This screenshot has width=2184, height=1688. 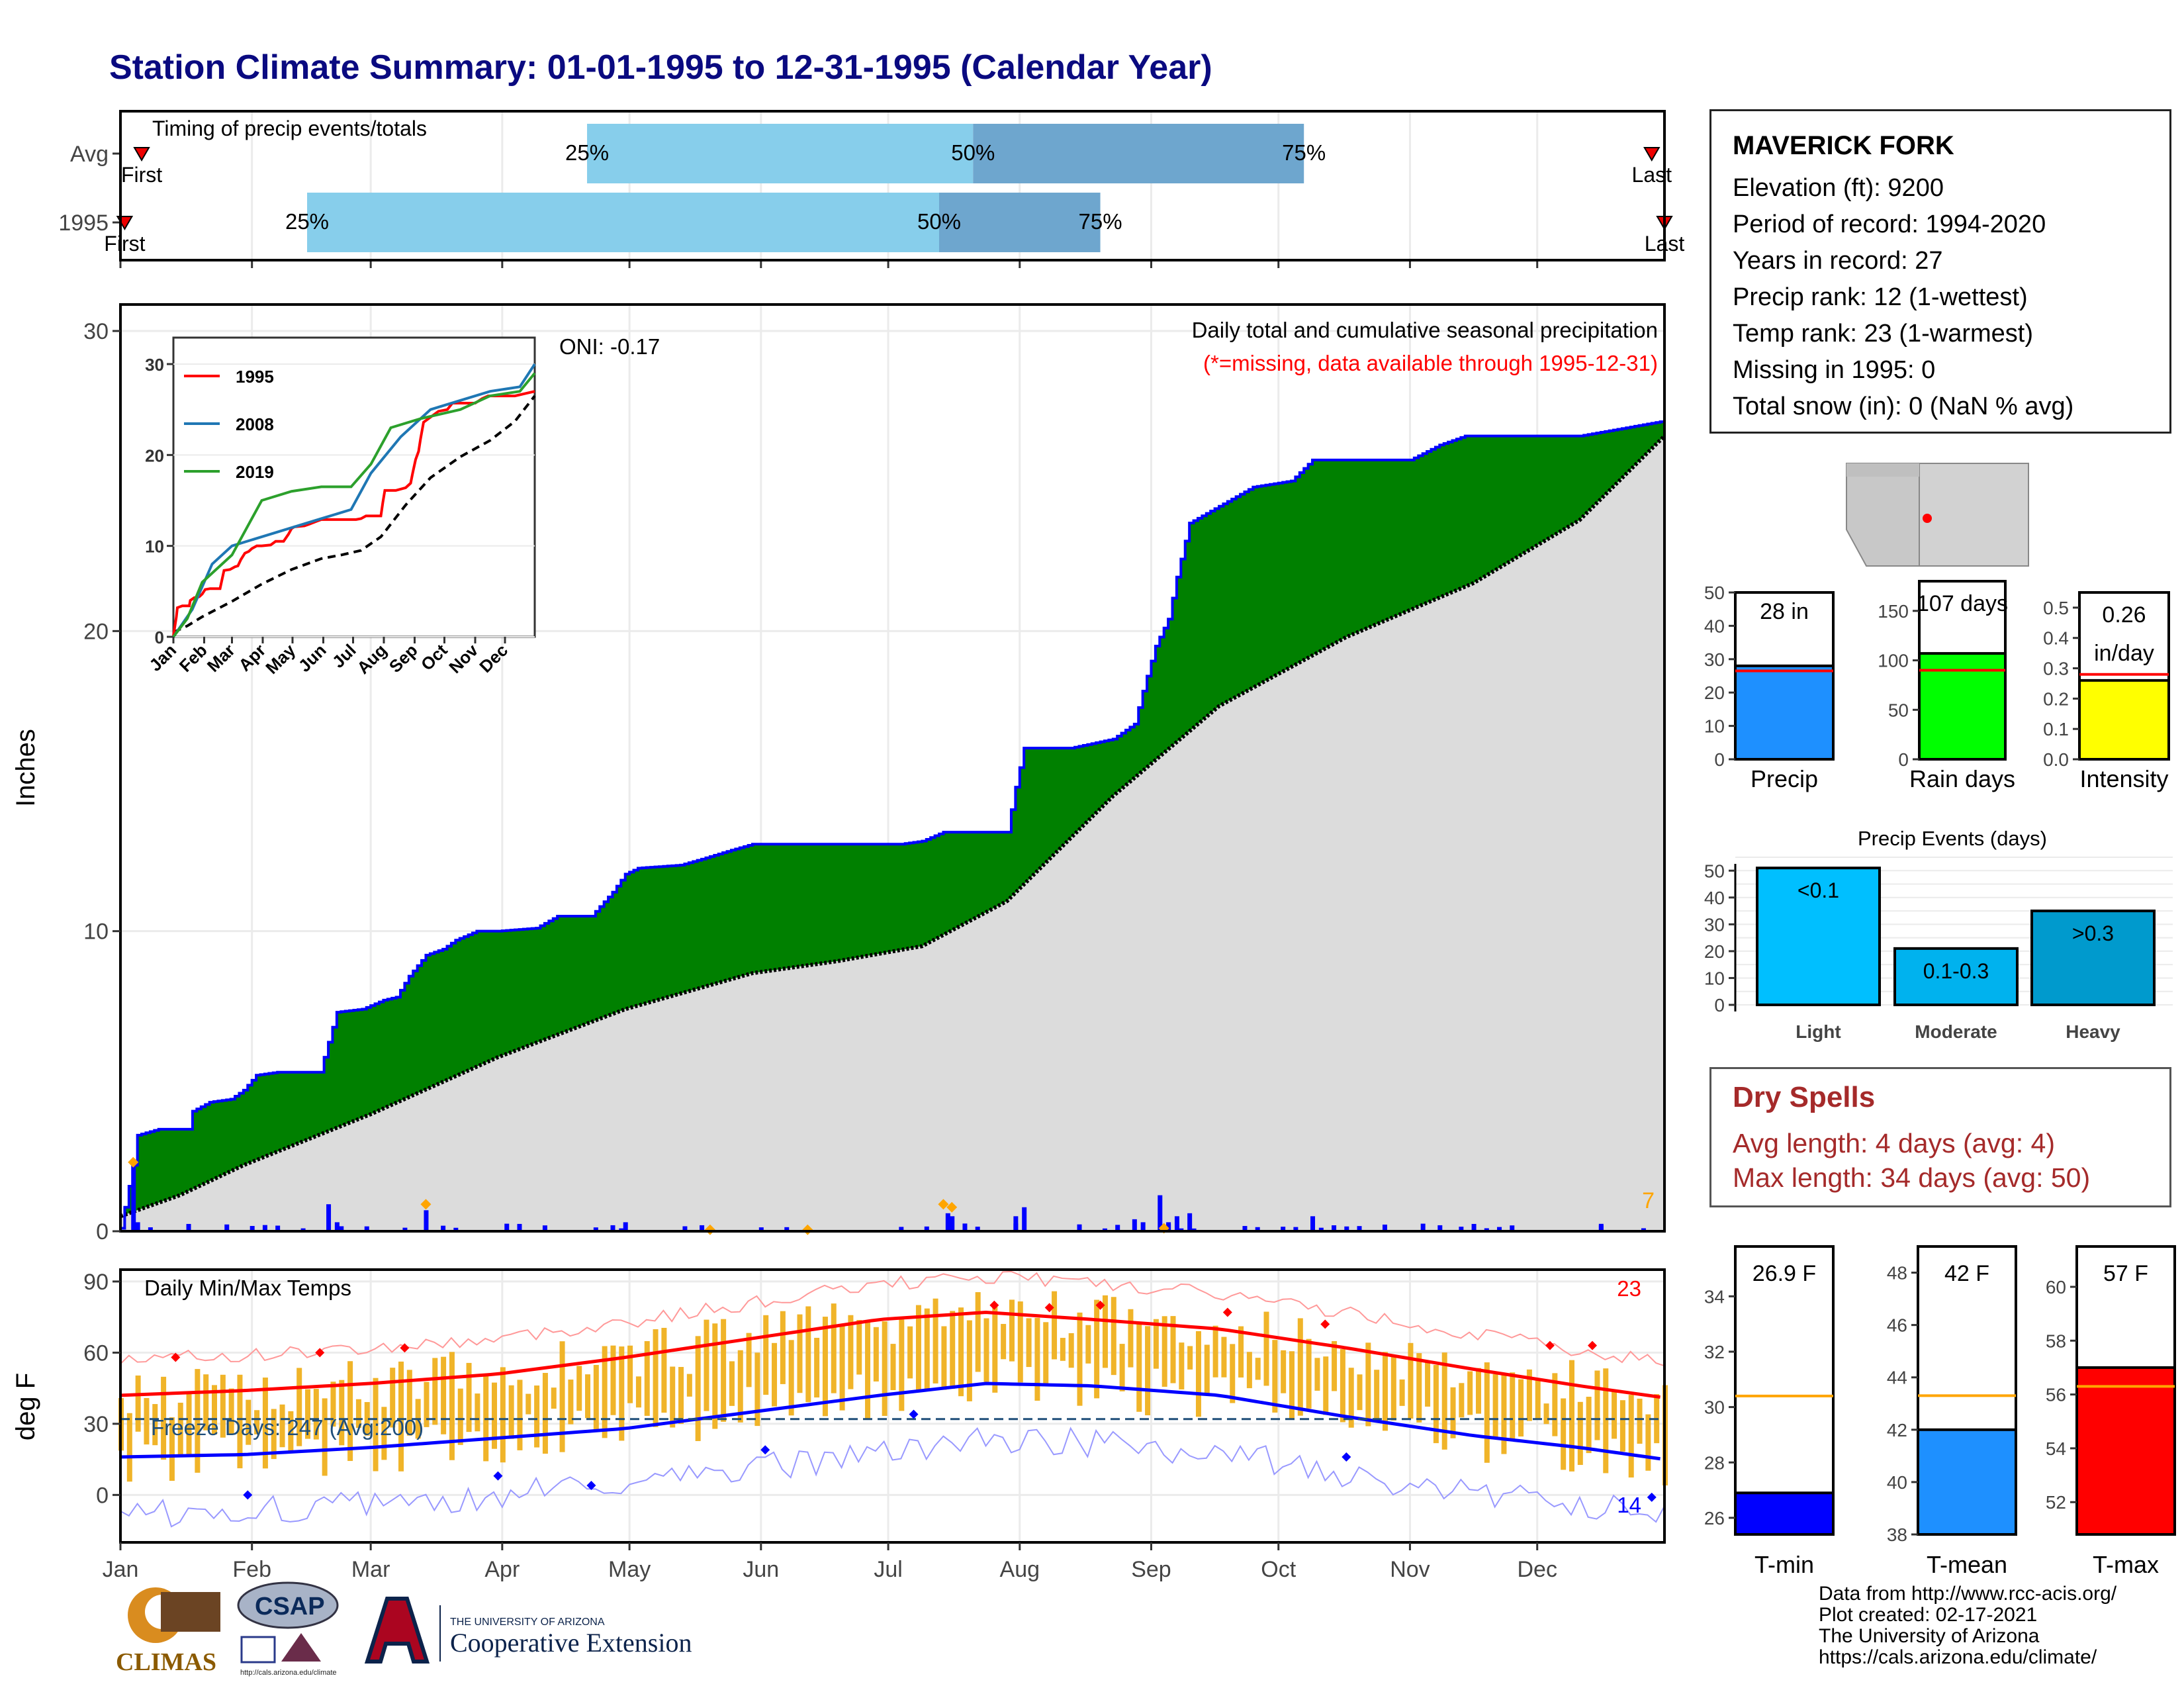 What do you see at coordinates (159, 637) in the screenshot?
I see `inset-y-tick-label: 0` at bounding box center [159, 637].